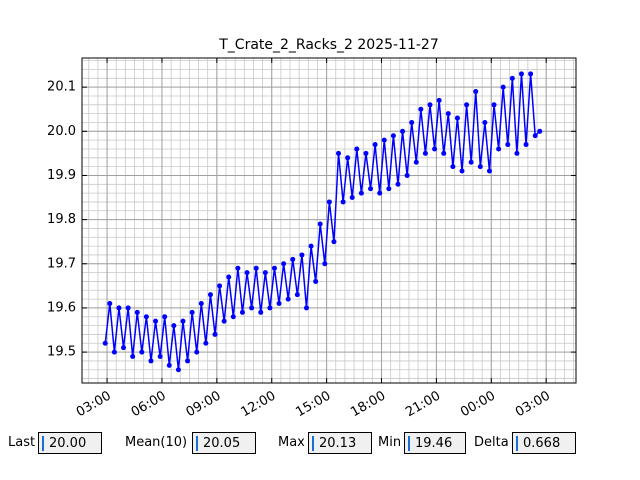  I want to click on y-tick-label: 19.9, so click(61, 175).